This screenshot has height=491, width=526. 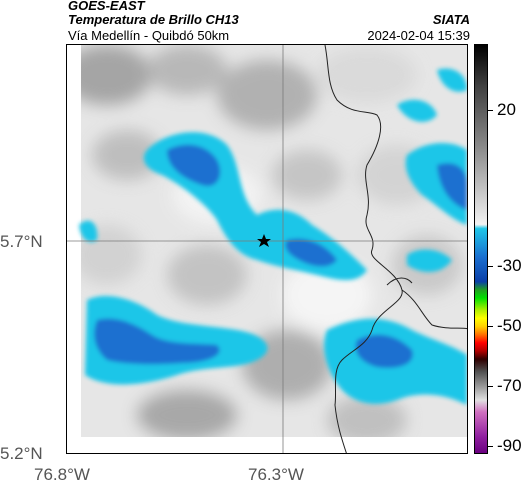 What do you see at coordinates (149, 35) in the screenshot?
I see `title-location: Vía Medellín - Quibdó 50km` at bounding box center [149, 35].